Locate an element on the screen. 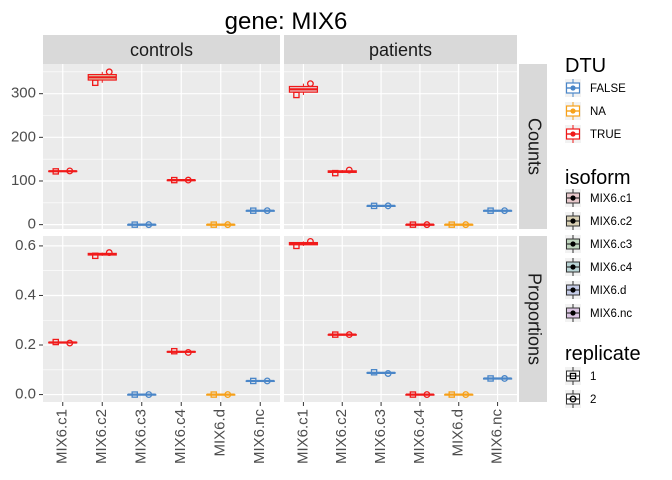 Image resolution: width=672 pixels, height=480 pixels. facet-strip-proportions is located at coordinates (533, 319).